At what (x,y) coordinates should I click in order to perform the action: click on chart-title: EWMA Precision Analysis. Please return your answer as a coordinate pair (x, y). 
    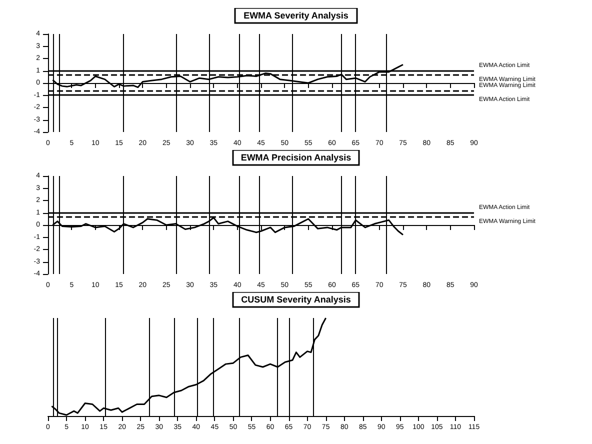
    Looking at the image, I should click on (296, 157).